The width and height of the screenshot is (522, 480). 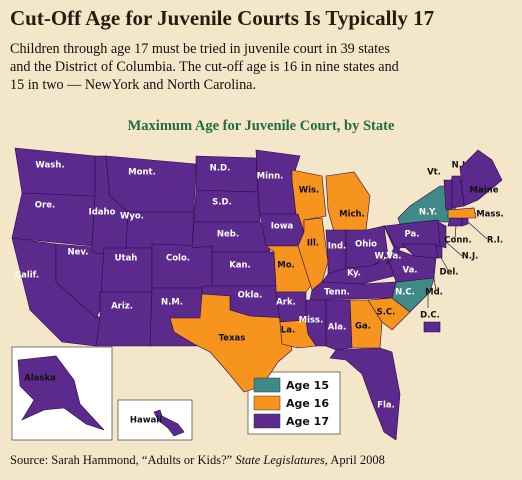 I want to click on state-label: Alaska, so click(x=40, y=379).